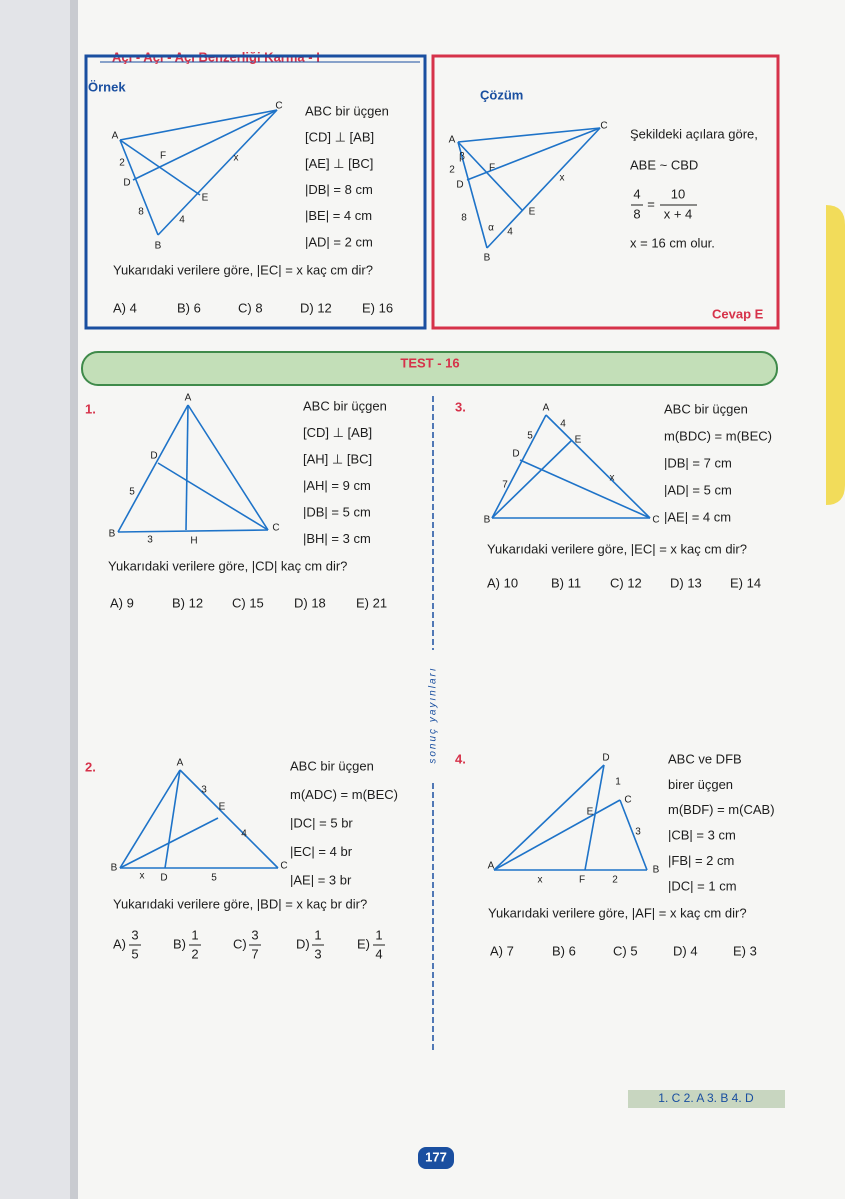 The height and width of the screenshot is (1199, 845). I want to click on figure-label: 2, so click(122, 163).